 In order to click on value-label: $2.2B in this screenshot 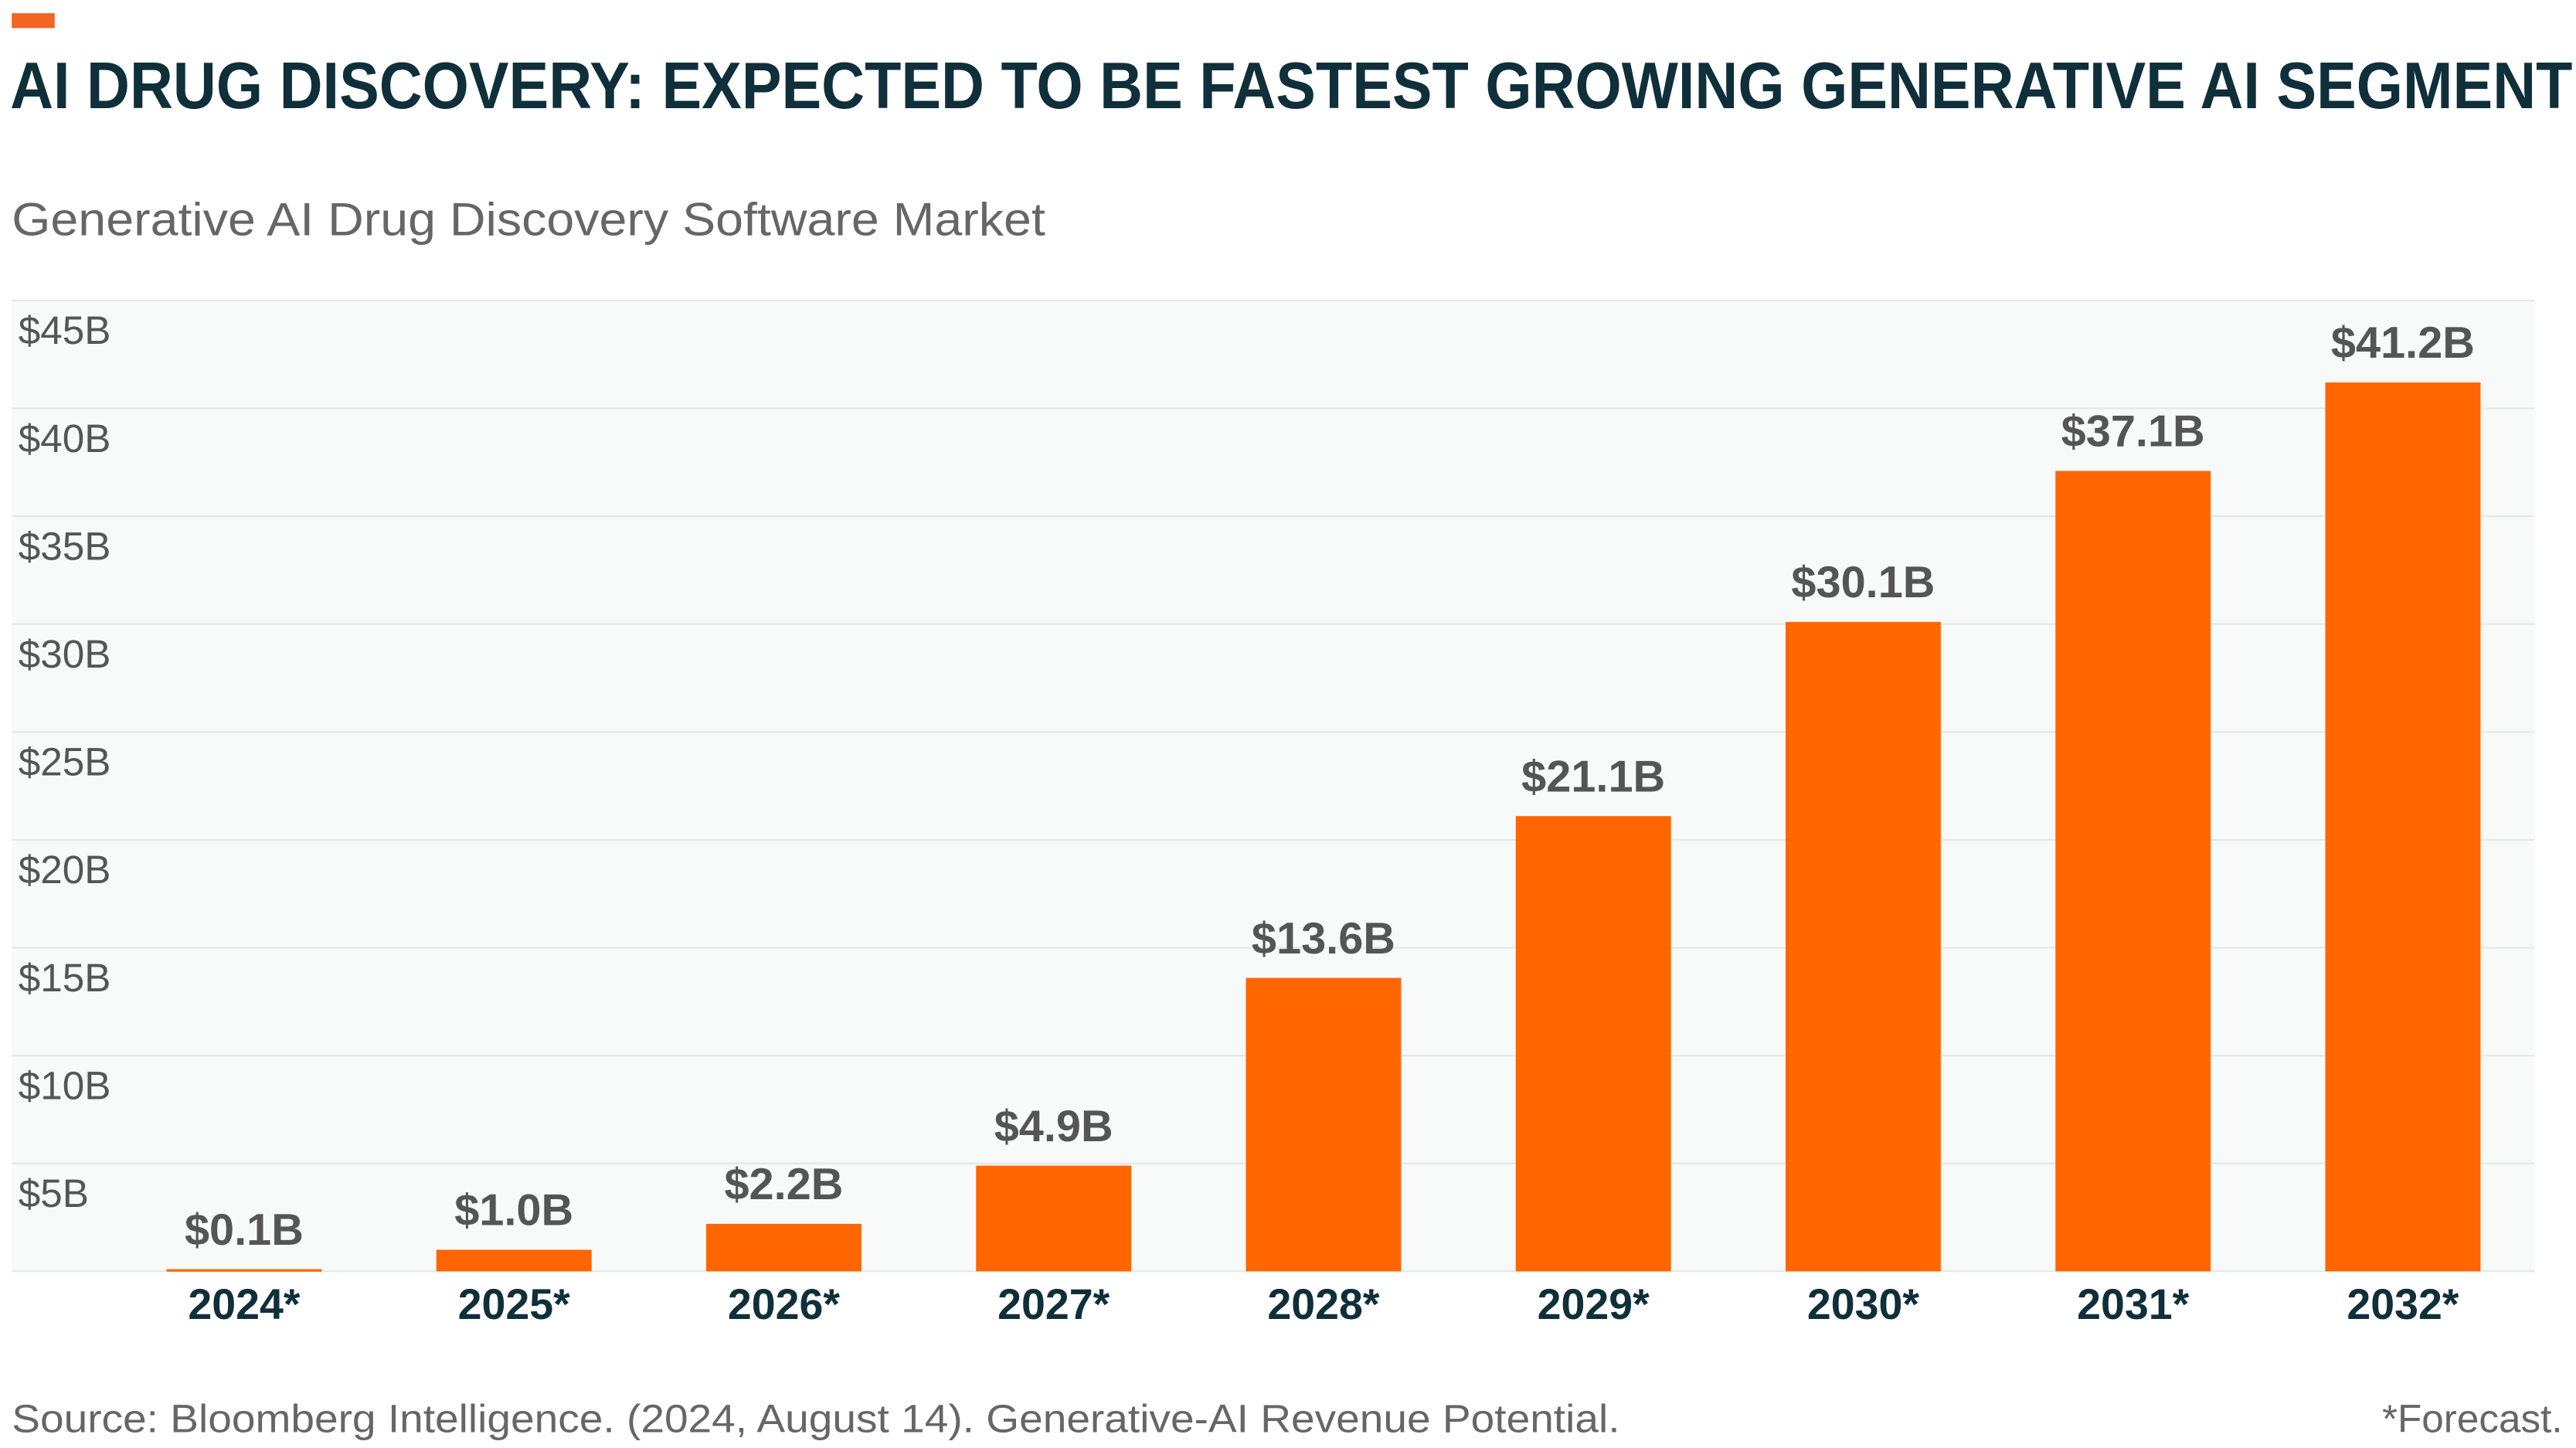, I will do `click(783, 1185)`.